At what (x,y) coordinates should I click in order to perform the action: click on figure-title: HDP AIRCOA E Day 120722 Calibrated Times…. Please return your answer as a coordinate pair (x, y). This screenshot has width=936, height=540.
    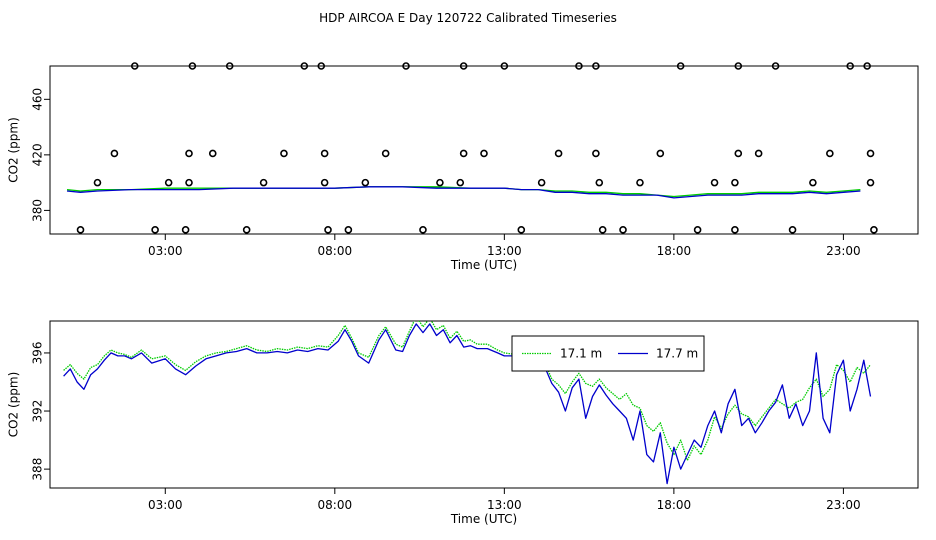
    Looking at the image, I should click on (468, 18).